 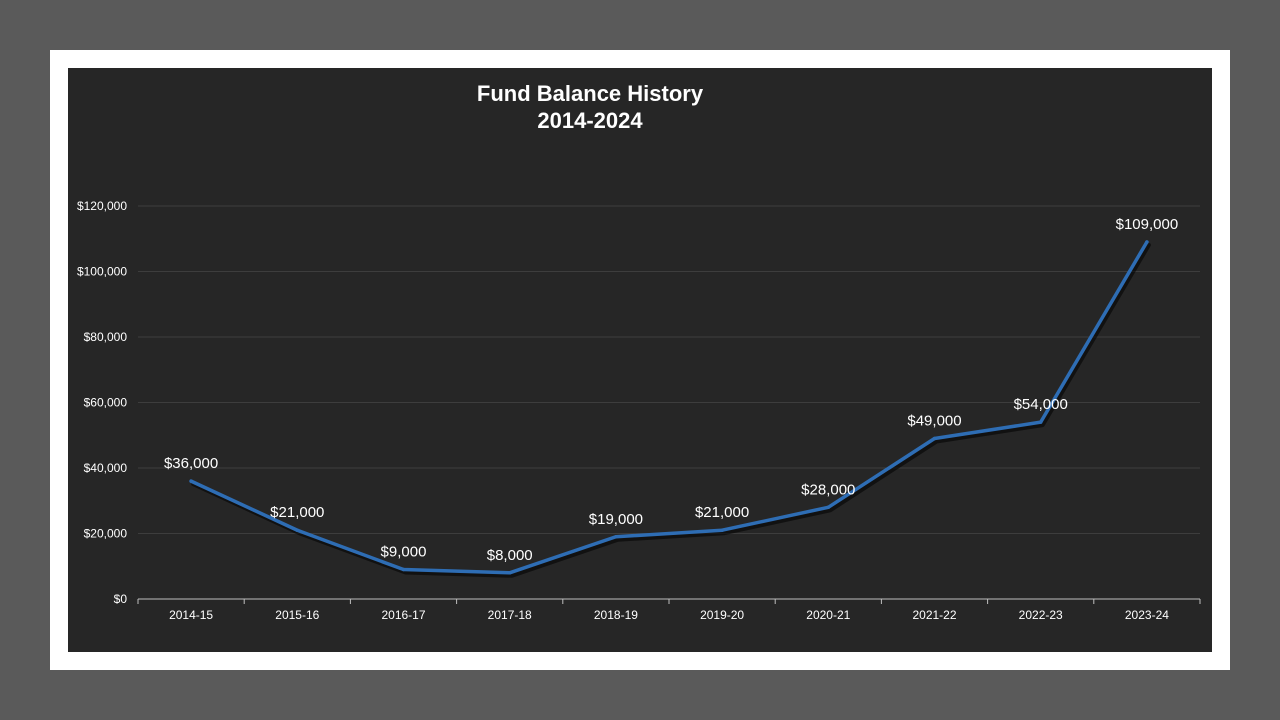 What do you see at coordinates (934, 615) in the screenshot?
I see `x-tick-label: 2021-22` at bounding box center [934, 615].